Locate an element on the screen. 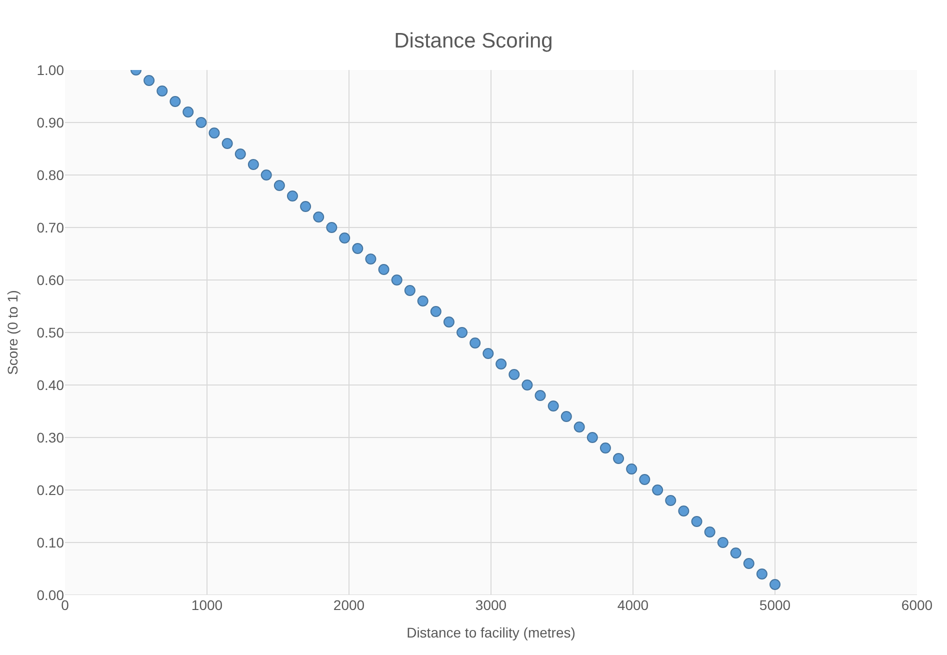 Image resolution: width=947 pixels, height=655 pixels. x-tick-label: 1000 is located at coordinates (207, 605).